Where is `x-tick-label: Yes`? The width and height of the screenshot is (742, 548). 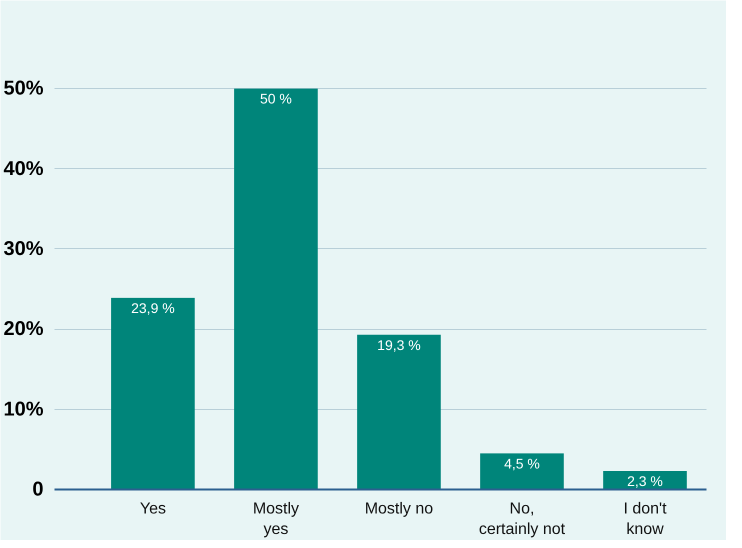 x-tick-label: Yes is located at coordinates (153, 509).